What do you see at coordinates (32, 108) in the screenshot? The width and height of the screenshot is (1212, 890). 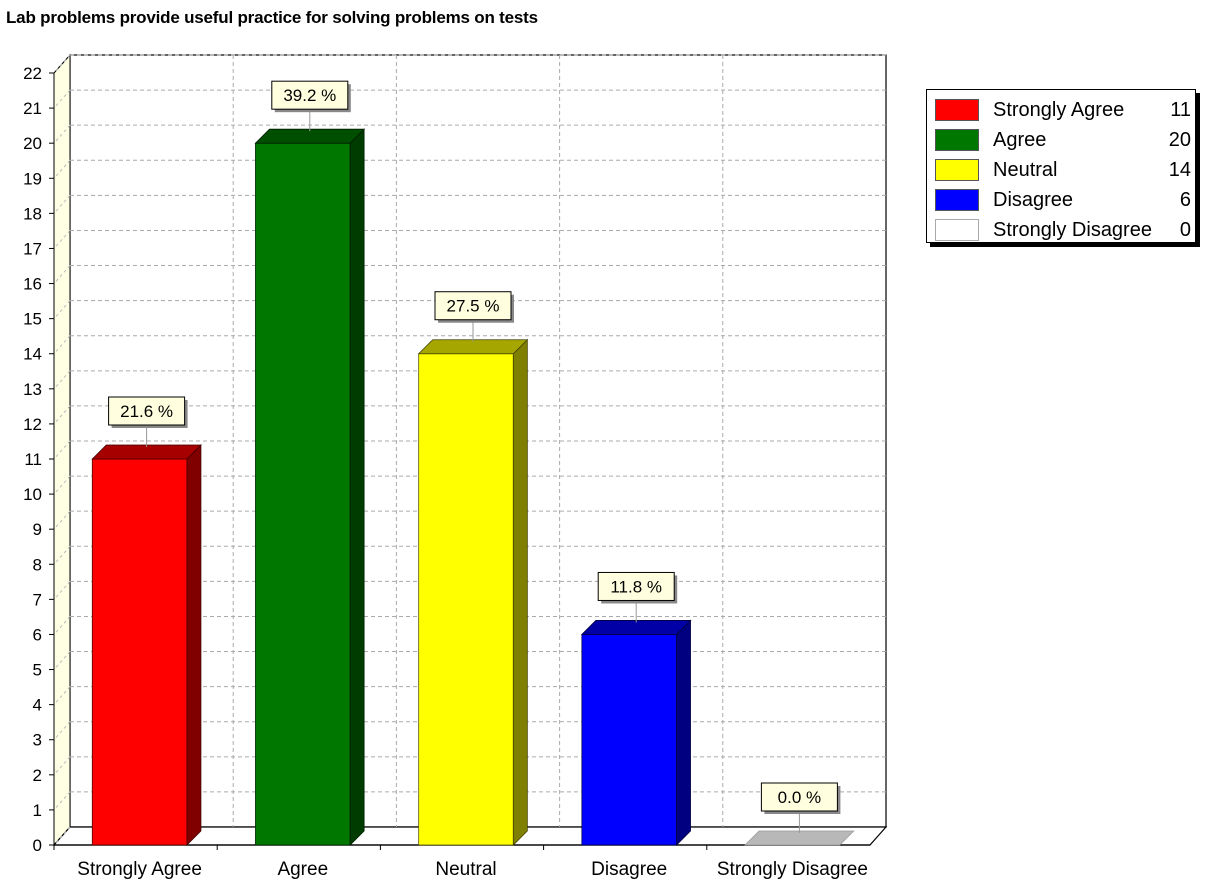 I see `y-tick-label: 21` at bounding box center [32, 108].